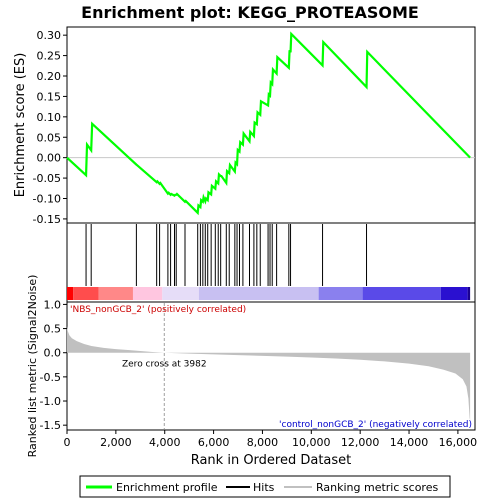  I want to click on rank-y-axis-label: Ranked list metric (Signal2Noise), so click(32, 366).